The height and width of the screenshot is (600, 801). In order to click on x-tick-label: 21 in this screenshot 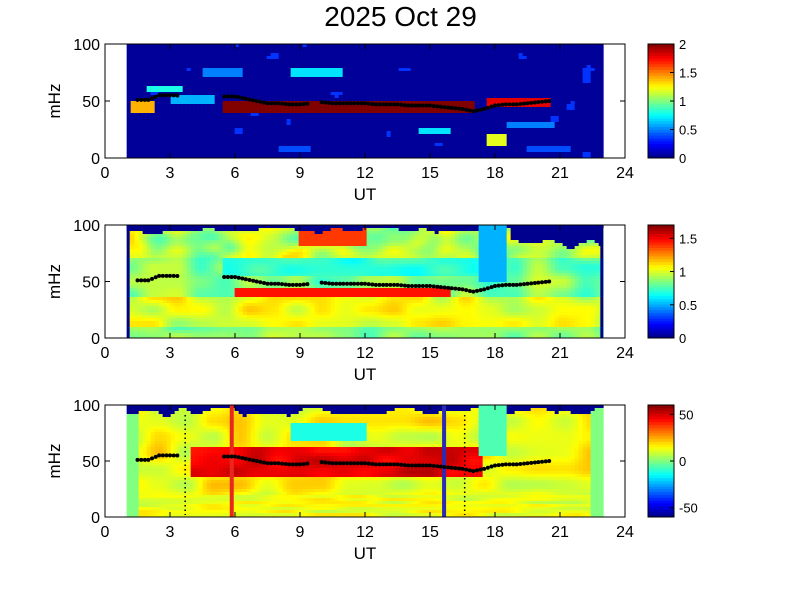, I will do `click(560, 532)`.